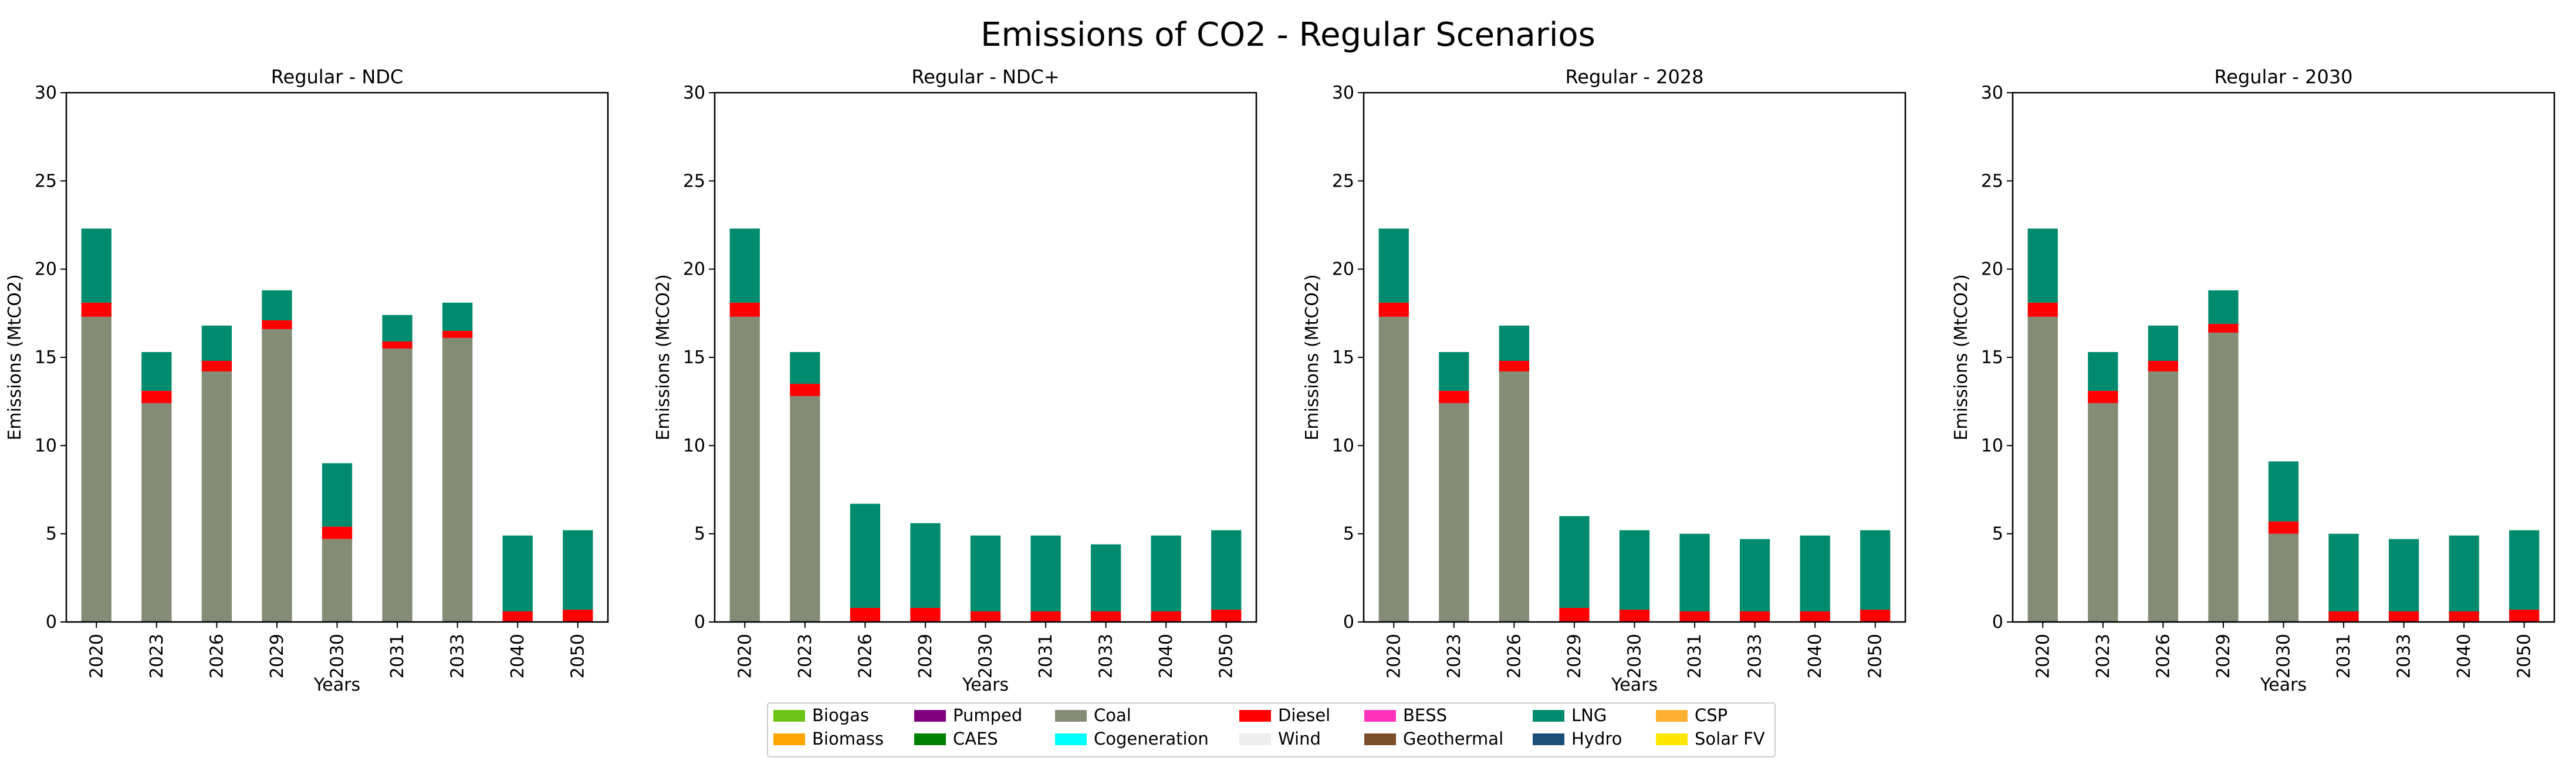  What do you see at coordinates (1112, 715) in the screenshot?
I see `legend-label-coal: Coal` at bounding box center [1112, 715].